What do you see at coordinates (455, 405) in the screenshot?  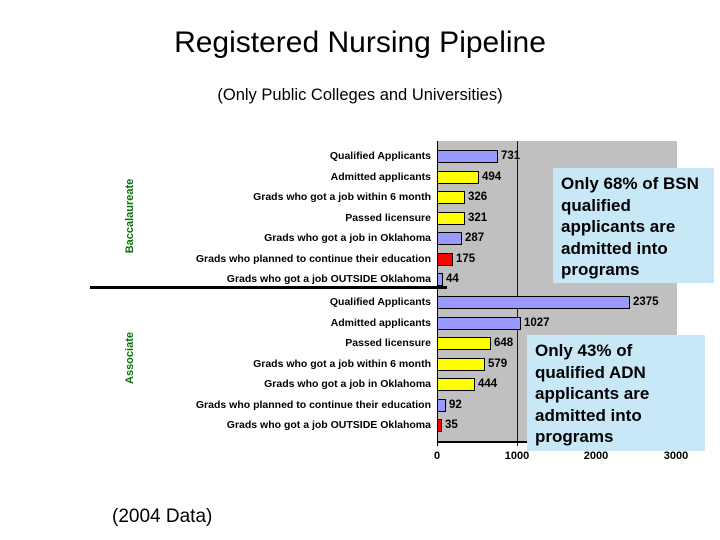 I see `bar-value: 92` at bounding box center [455, 405].